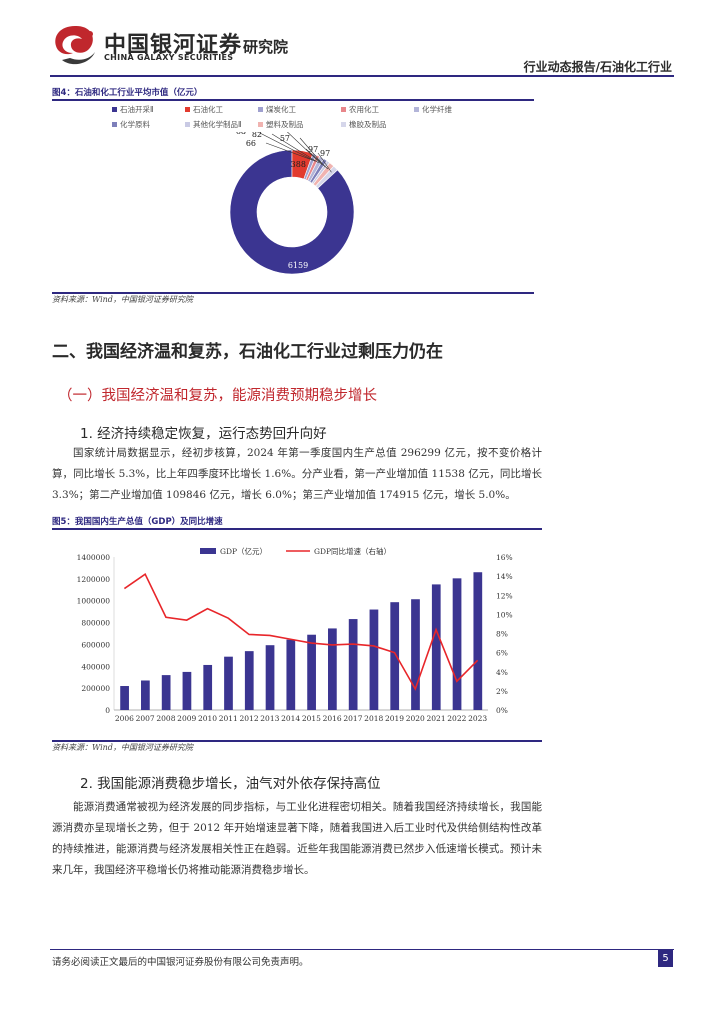  Describe the element at coordinates (597, 67) in the screenshot. I see `report-type: 行业动态报告/石油化工行业` at that location.